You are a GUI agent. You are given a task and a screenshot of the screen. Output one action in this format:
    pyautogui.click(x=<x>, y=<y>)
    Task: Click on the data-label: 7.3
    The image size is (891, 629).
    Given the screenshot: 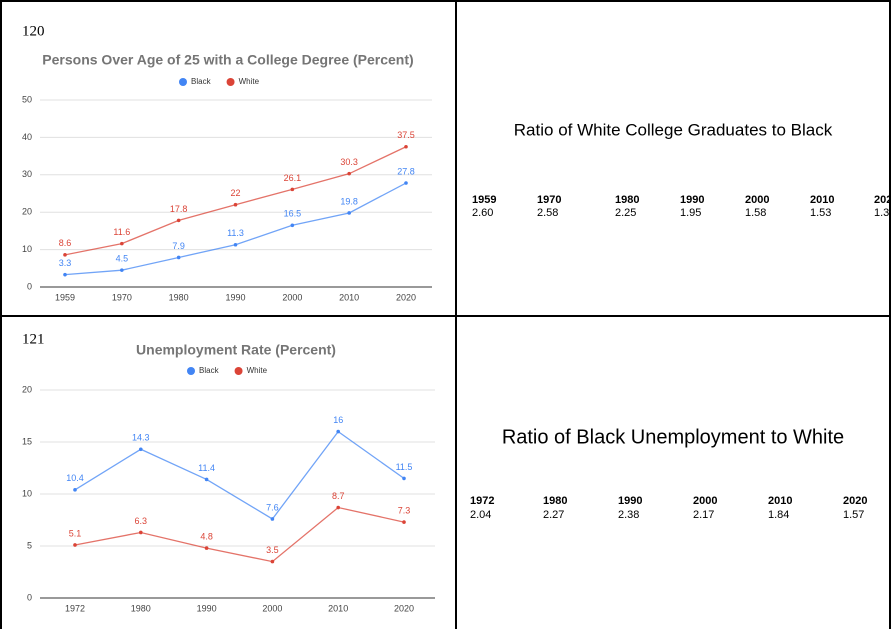 What is the action you would take?
    pyautogui.click(x=404, y=510)
    